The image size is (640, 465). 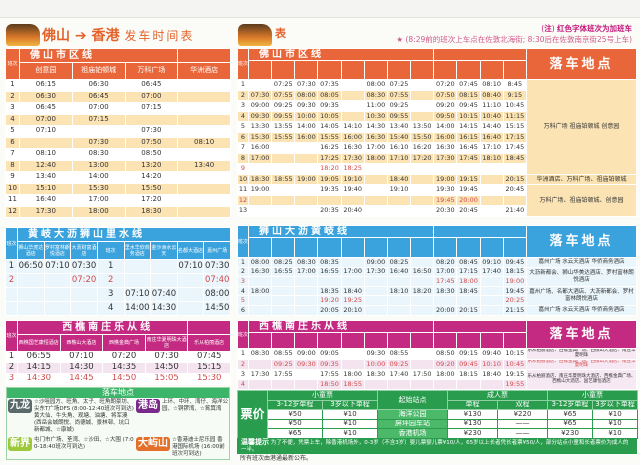 I want to click on trip-no: 2, so click(x=12, y=96).